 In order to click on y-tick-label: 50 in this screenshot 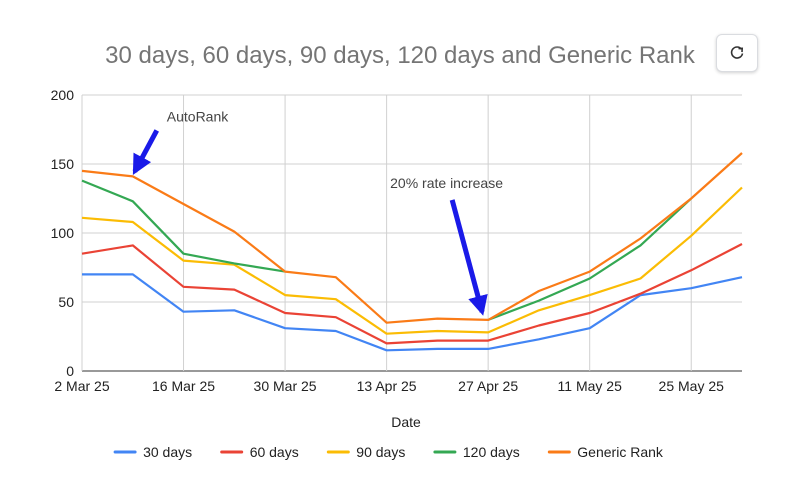, I will do `click(66, 302)`.